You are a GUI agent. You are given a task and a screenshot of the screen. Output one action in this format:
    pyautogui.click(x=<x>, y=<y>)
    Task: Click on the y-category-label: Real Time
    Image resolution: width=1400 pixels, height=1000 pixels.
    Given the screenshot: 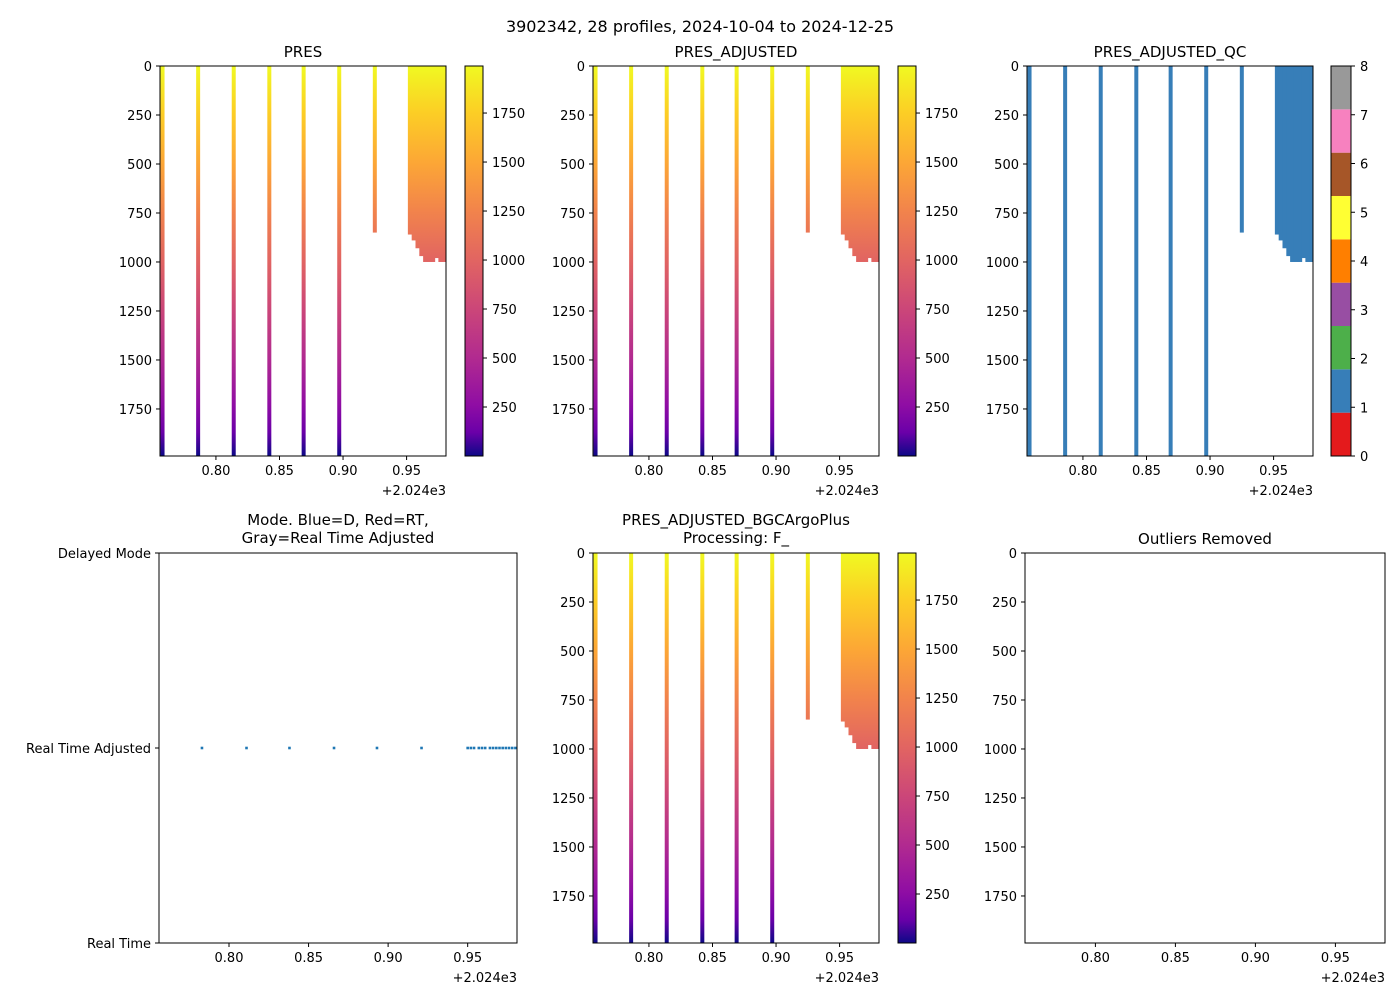 What is the action you would take?
    pyautogui.click(x=119, y=944)
    